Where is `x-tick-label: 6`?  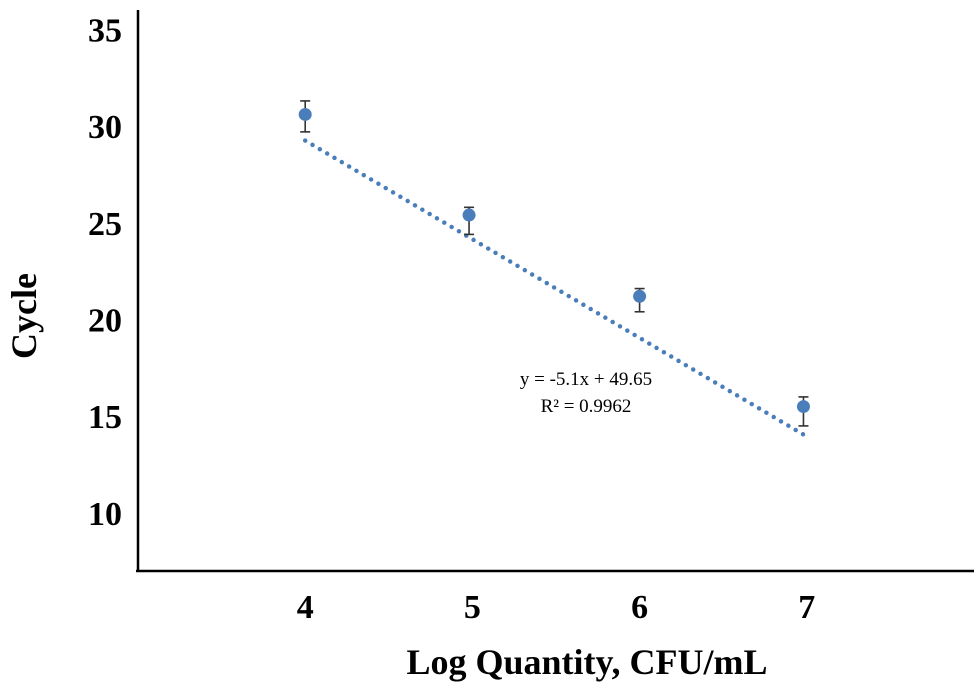 x-tick-label: 6 is located at coordinates (639, 607).